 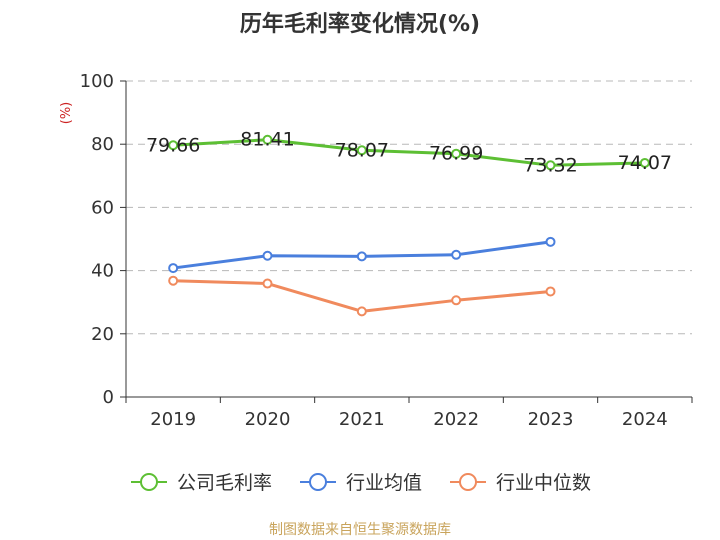 What do you see at coordinates (102, 144) in the screenshot?
I see `y-tick-label: 80` at bounding box center [102, 144].